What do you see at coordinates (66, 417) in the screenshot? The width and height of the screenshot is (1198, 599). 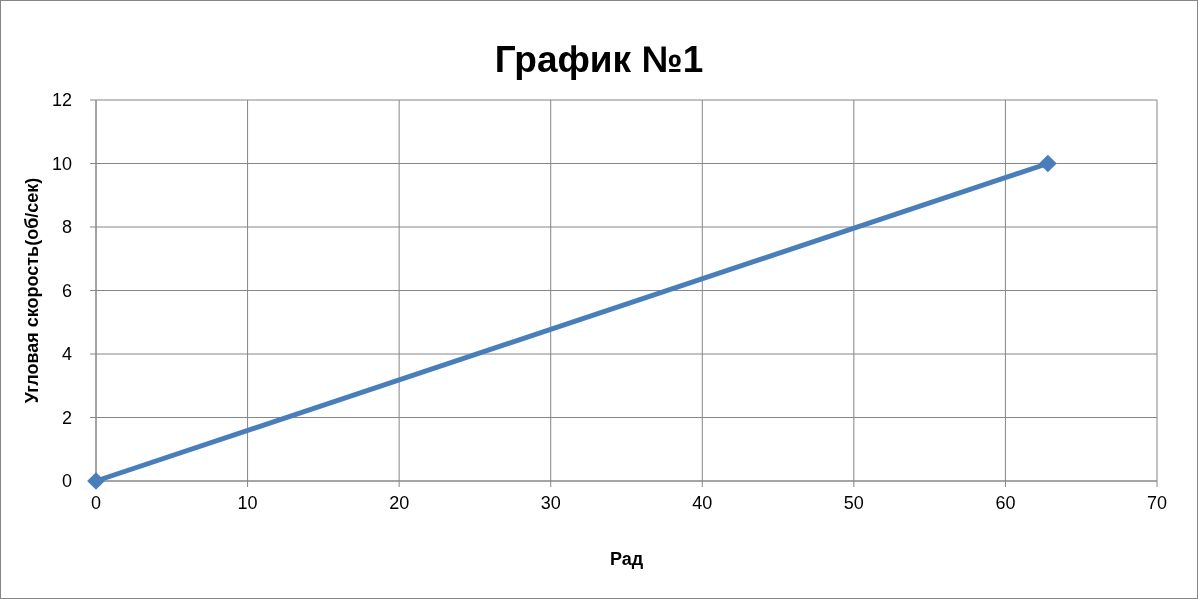 I see `y-tick-label: 2` at bounding box center [66, 417].